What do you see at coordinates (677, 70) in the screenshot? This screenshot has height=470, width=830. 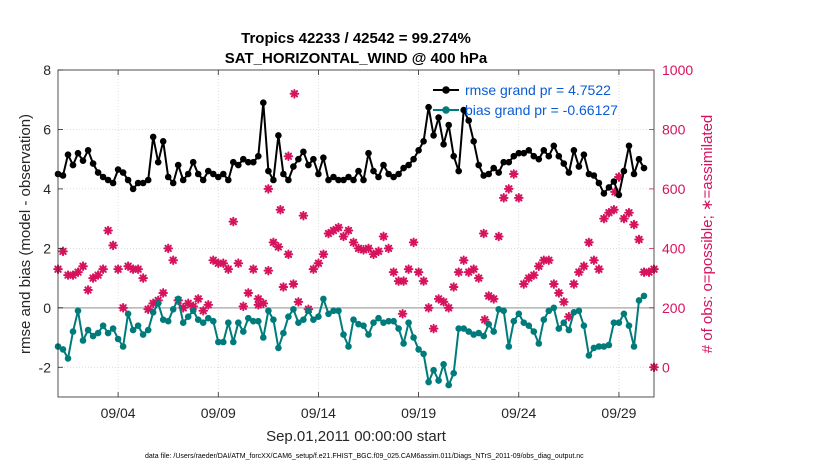 I see `y-right-tick-label: 1000` at bounding box center [677, 70].